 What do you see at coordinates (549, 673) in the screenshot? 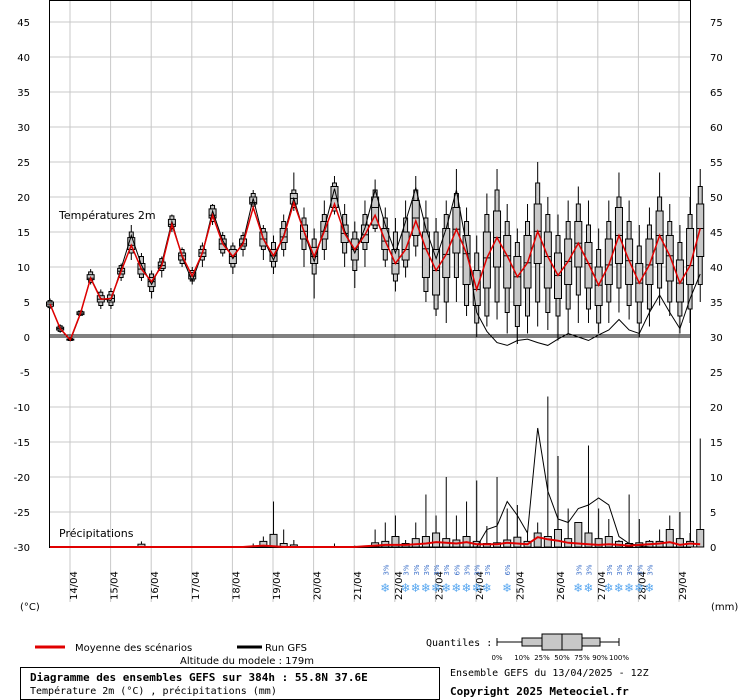
I see `ensemble-label: Ensemble GEFS du 13/04/2025 - 12Z` at bounding box center [549, 673].